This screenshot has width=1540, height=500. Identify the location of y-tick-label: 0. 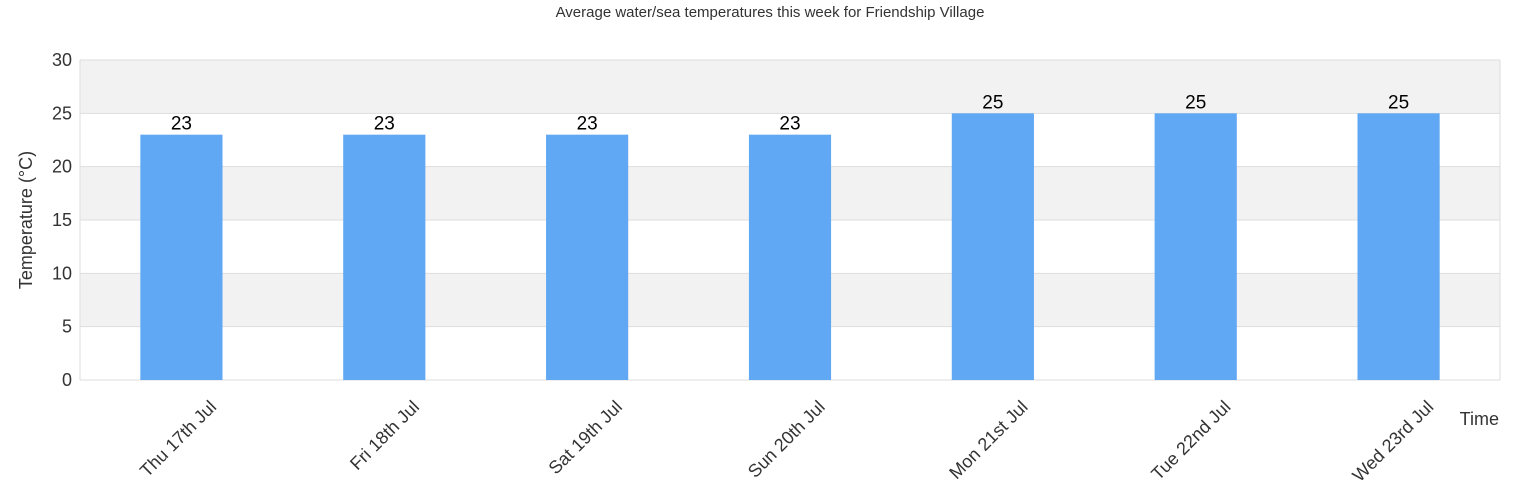
(67, 380).